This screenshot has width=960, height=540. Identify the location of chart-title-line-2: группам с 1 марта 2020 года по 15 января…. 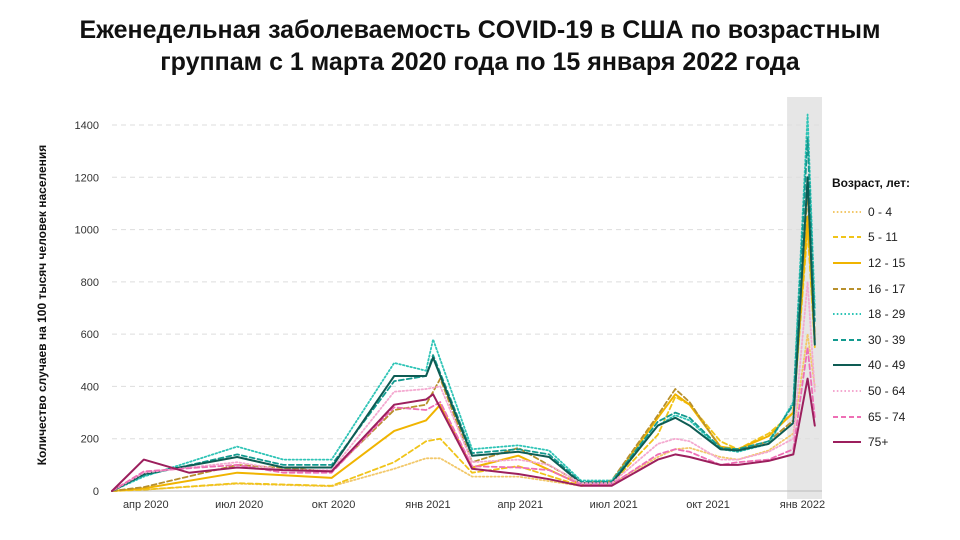
(480, 62).